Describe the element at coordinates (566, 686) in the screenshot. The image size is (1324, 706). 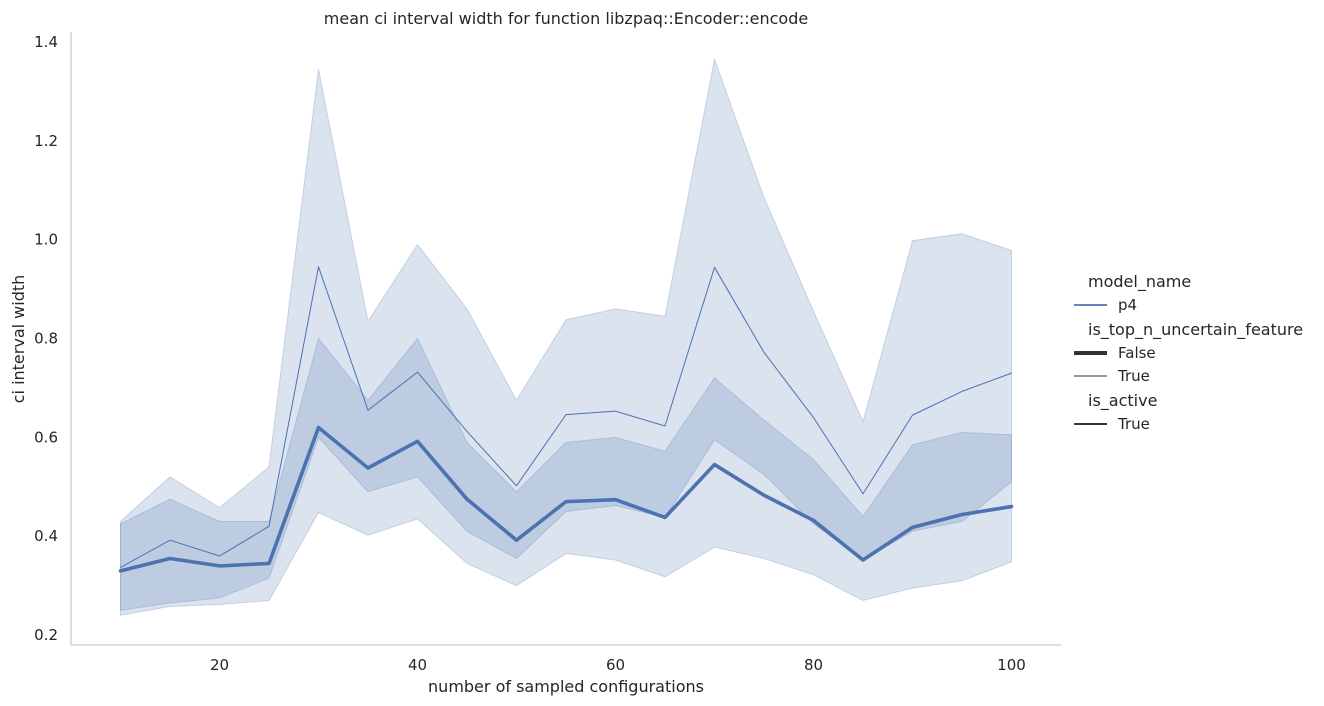
I see `x-axis-label: number of sampled configurations` at that location.